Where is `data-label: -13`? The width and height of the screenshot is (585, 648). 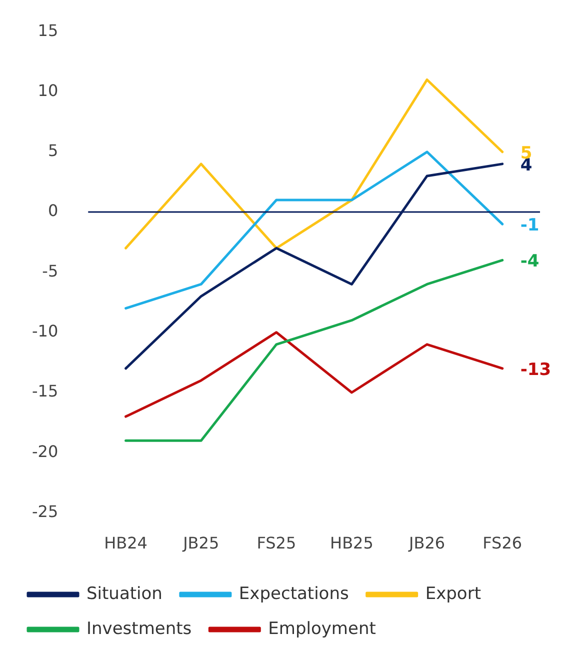 data-label: -13 is located at coordinates (536, 370).